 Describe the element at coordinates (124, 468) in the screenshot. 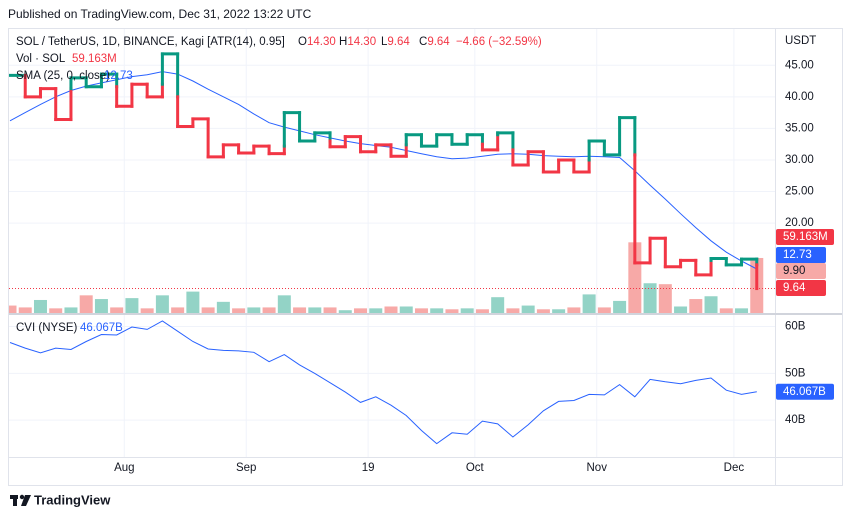

I see `x-tick-label: Aug` at that location.